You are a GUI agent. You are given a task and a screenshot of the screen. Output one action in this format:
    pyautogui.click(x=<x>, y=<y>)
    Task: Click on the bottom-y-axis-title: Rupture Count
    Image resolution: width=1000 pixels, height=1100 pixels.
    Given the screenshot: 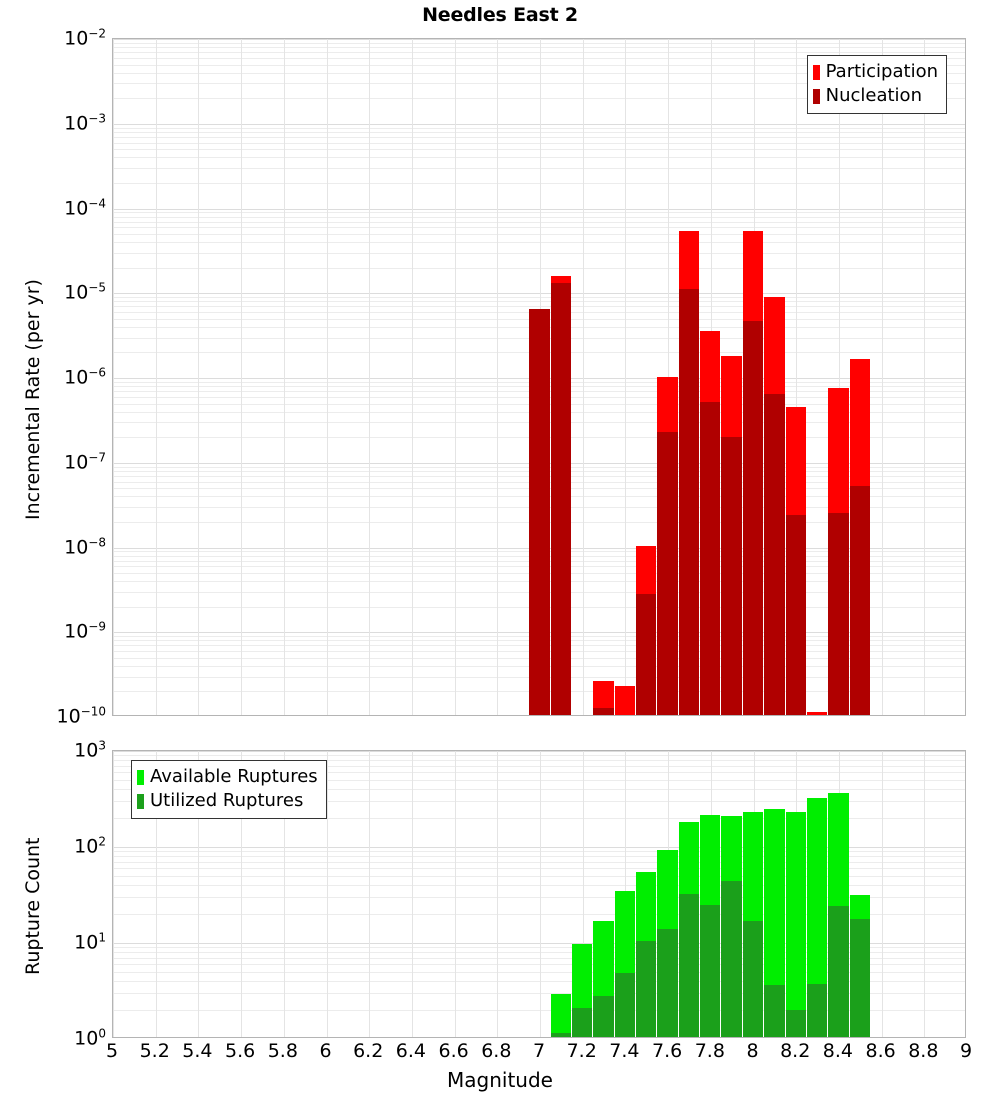 What is the action you would take?
    pyautogui.click(x=33, y=906)
    